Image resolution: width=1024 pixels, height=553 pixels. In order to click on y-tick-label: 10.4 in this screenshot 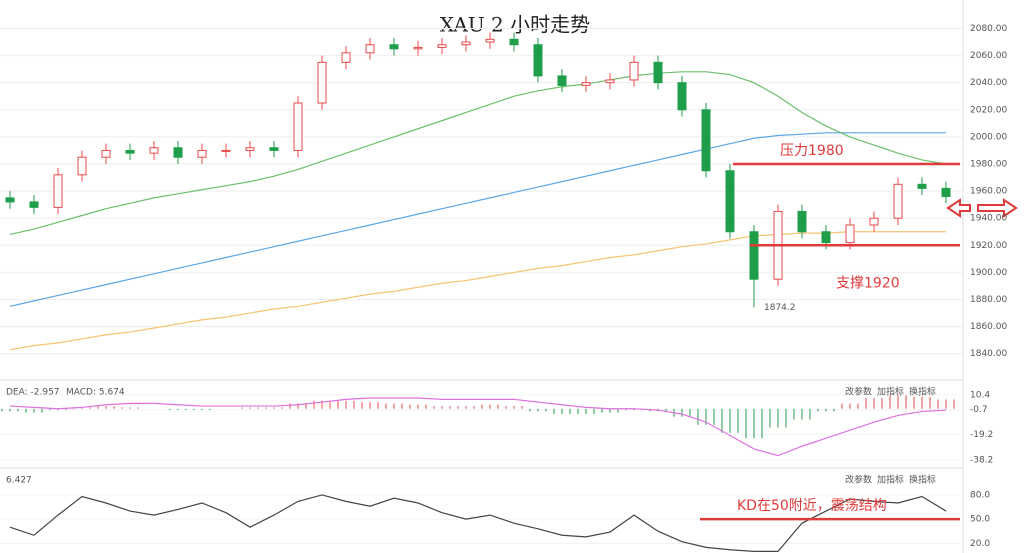, I will do `click(980, 395)`.